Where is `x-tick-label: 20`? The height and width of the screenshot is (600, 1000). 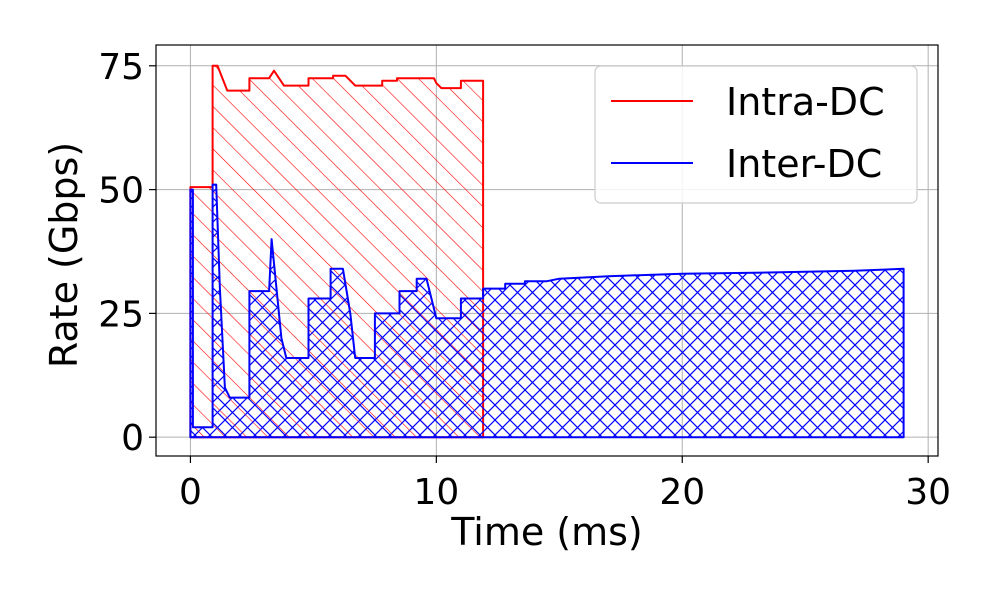 x-tick-label: 20 is located at coordinates (682, 492).